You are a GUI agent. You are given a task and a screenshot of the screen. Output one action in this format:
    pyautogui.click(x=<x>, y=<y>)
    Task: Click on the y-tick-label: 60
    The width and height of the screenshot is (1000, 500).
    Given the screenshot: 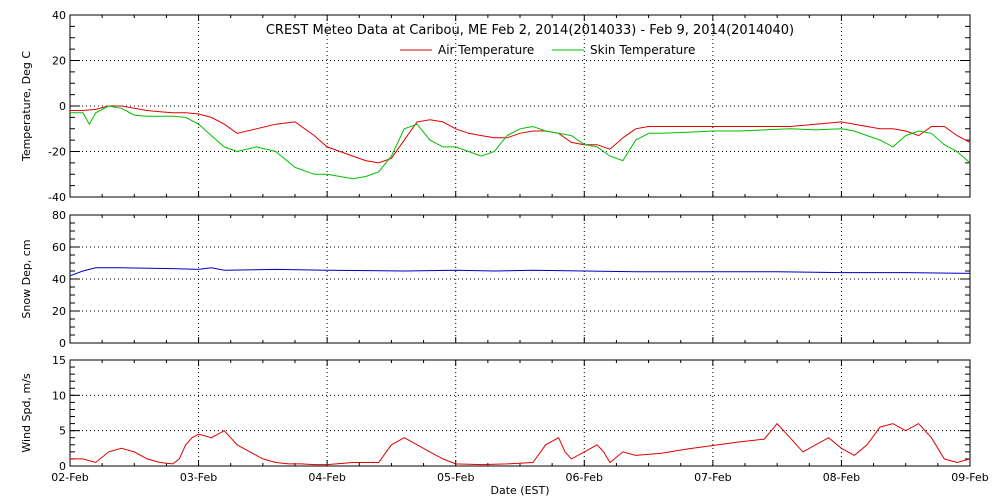 What is the action you would take?
    pyautogui.click(x=59, y=247)
    